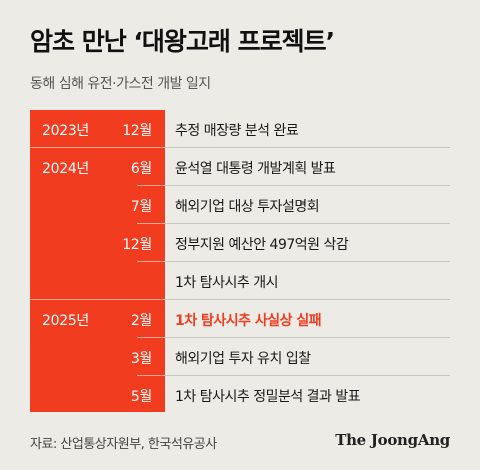 This screenshot has width=480, height=470. What do you see at coordinates (141, 321) in the screenshot?
I see `row-month: 2월` at bounding box center [141, 321].